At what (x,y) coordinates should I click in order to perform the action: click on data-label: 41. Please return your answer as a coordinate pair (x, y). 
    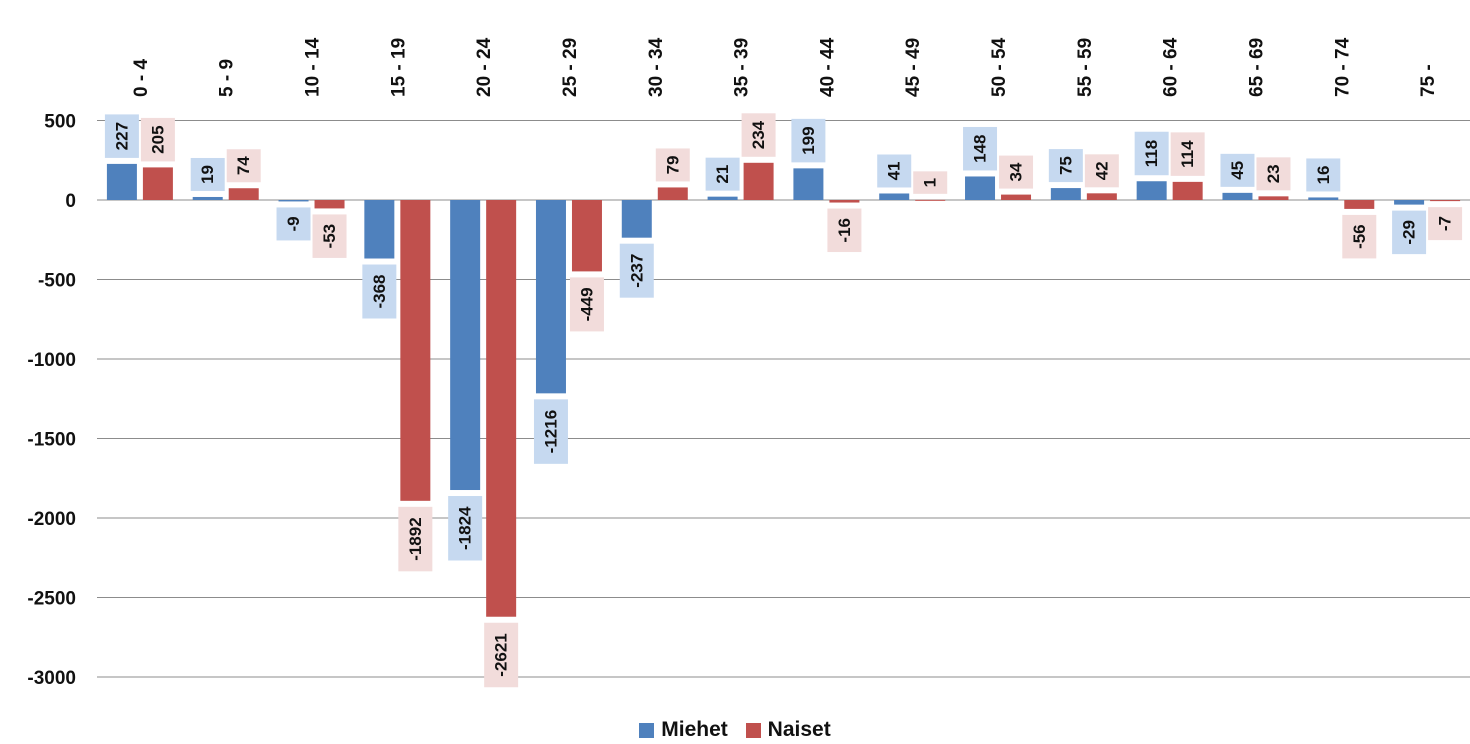
    Looking at the image, I should click on (894, 171).